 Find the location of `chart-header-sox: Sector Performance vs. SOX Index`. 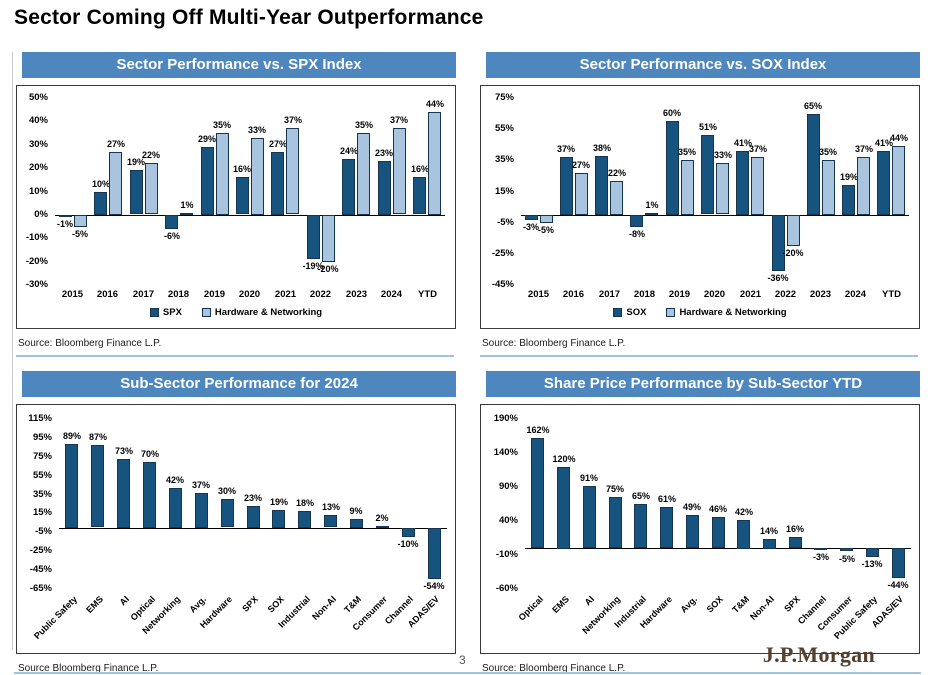

chart-header-sox: Sector Performance vs. SOX Index is located at coordinates (703, 65).